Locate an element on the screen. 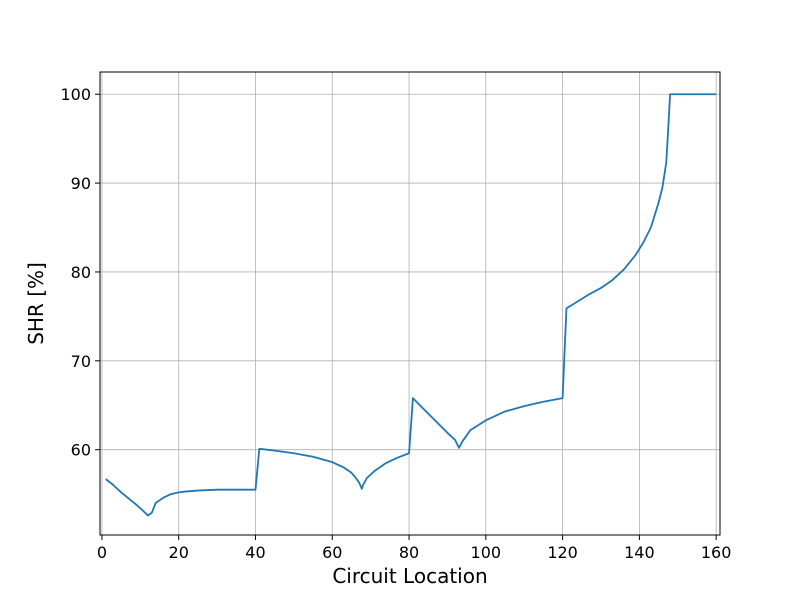  x-tick-label: 100 is located at coordinates (486, 552).